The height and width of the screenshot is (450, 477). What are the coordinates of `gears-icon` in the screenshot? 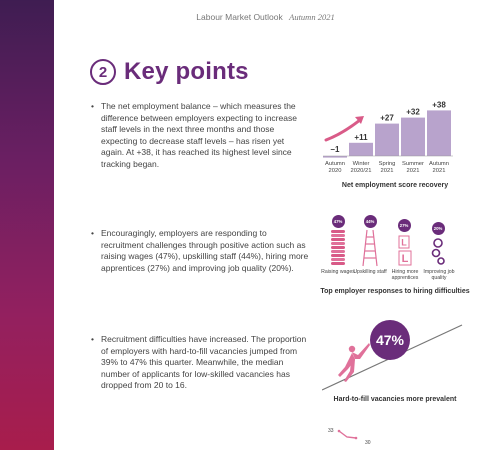 It's located at (438, 251).